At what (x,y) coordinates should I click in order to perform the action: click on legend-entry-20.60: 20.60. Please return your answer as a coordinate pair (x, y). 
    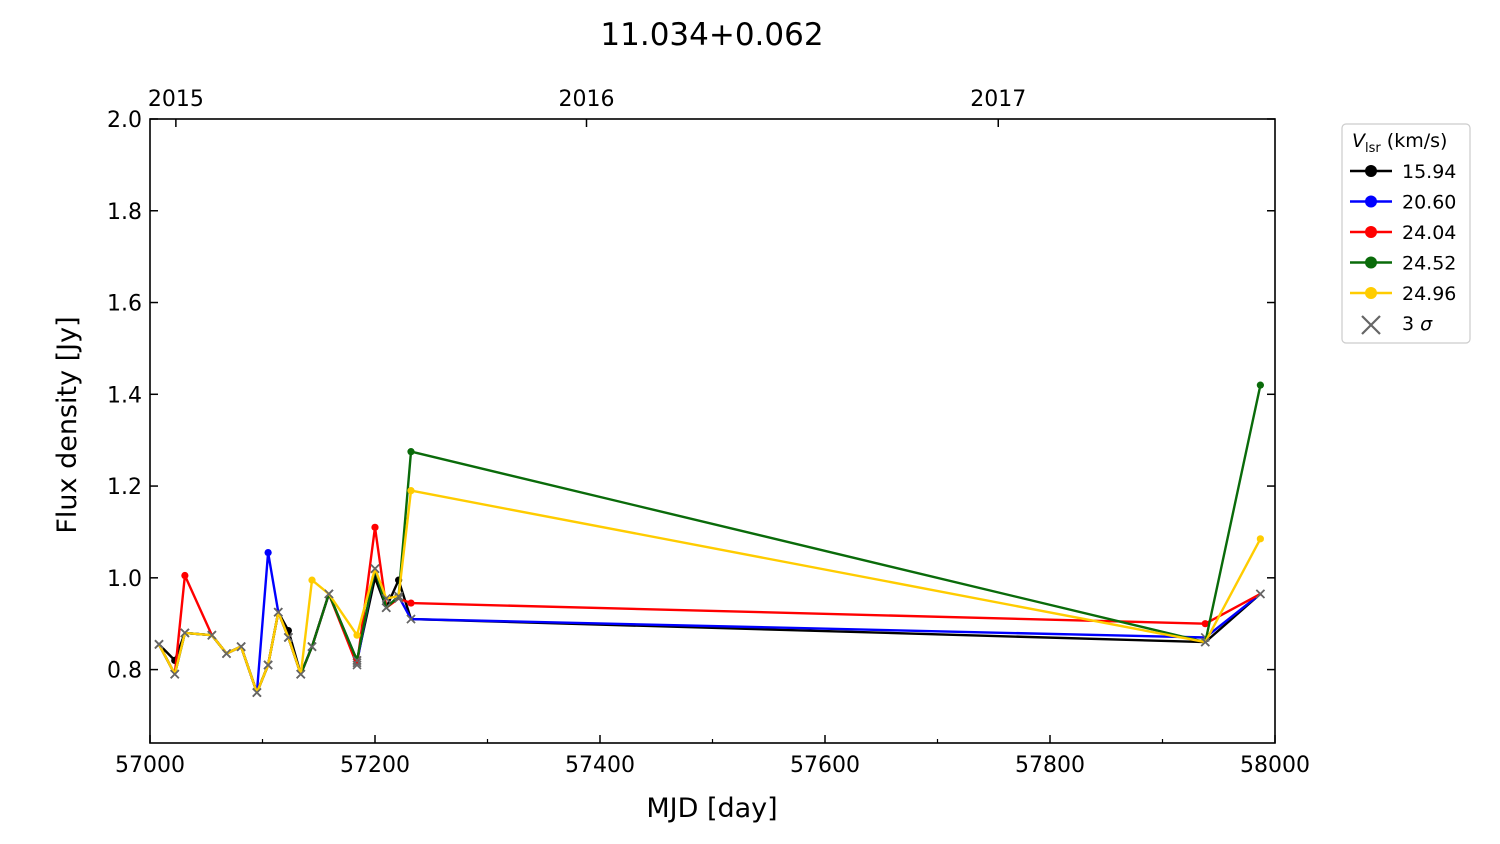
    Looking at the image, I should click on (1403, 203).